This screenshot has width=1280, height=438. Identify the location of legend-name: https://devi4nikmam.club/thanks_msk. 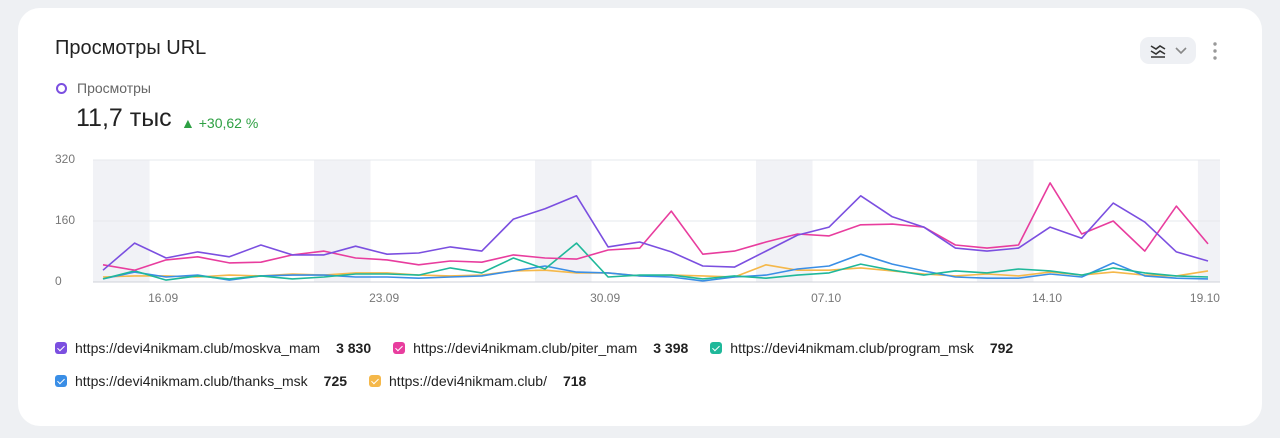
(191, 381).